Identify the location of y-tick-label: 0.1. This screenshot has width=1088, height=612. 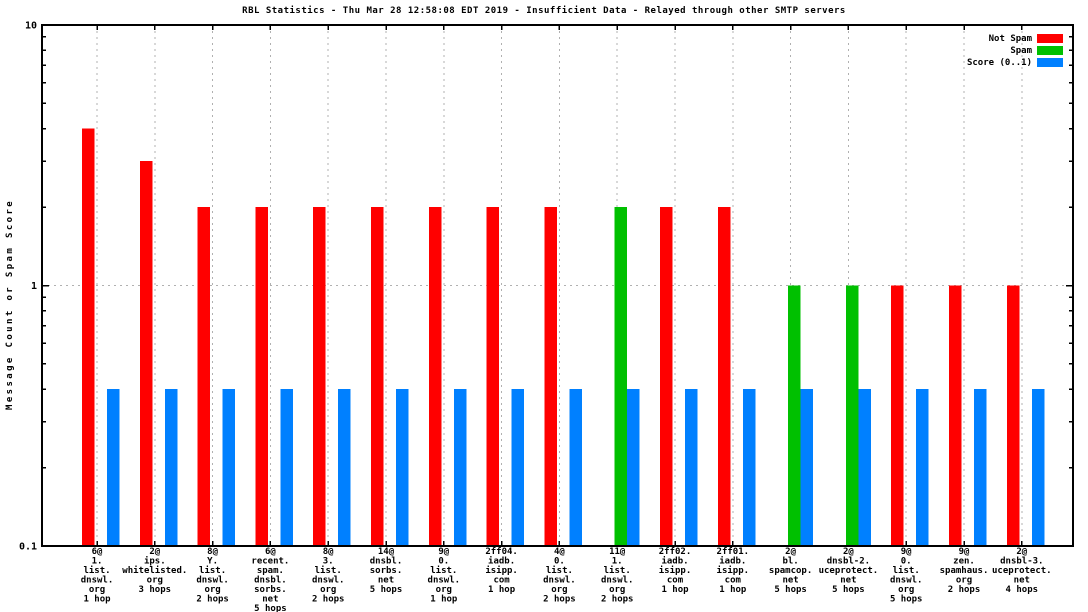
(28, 547).